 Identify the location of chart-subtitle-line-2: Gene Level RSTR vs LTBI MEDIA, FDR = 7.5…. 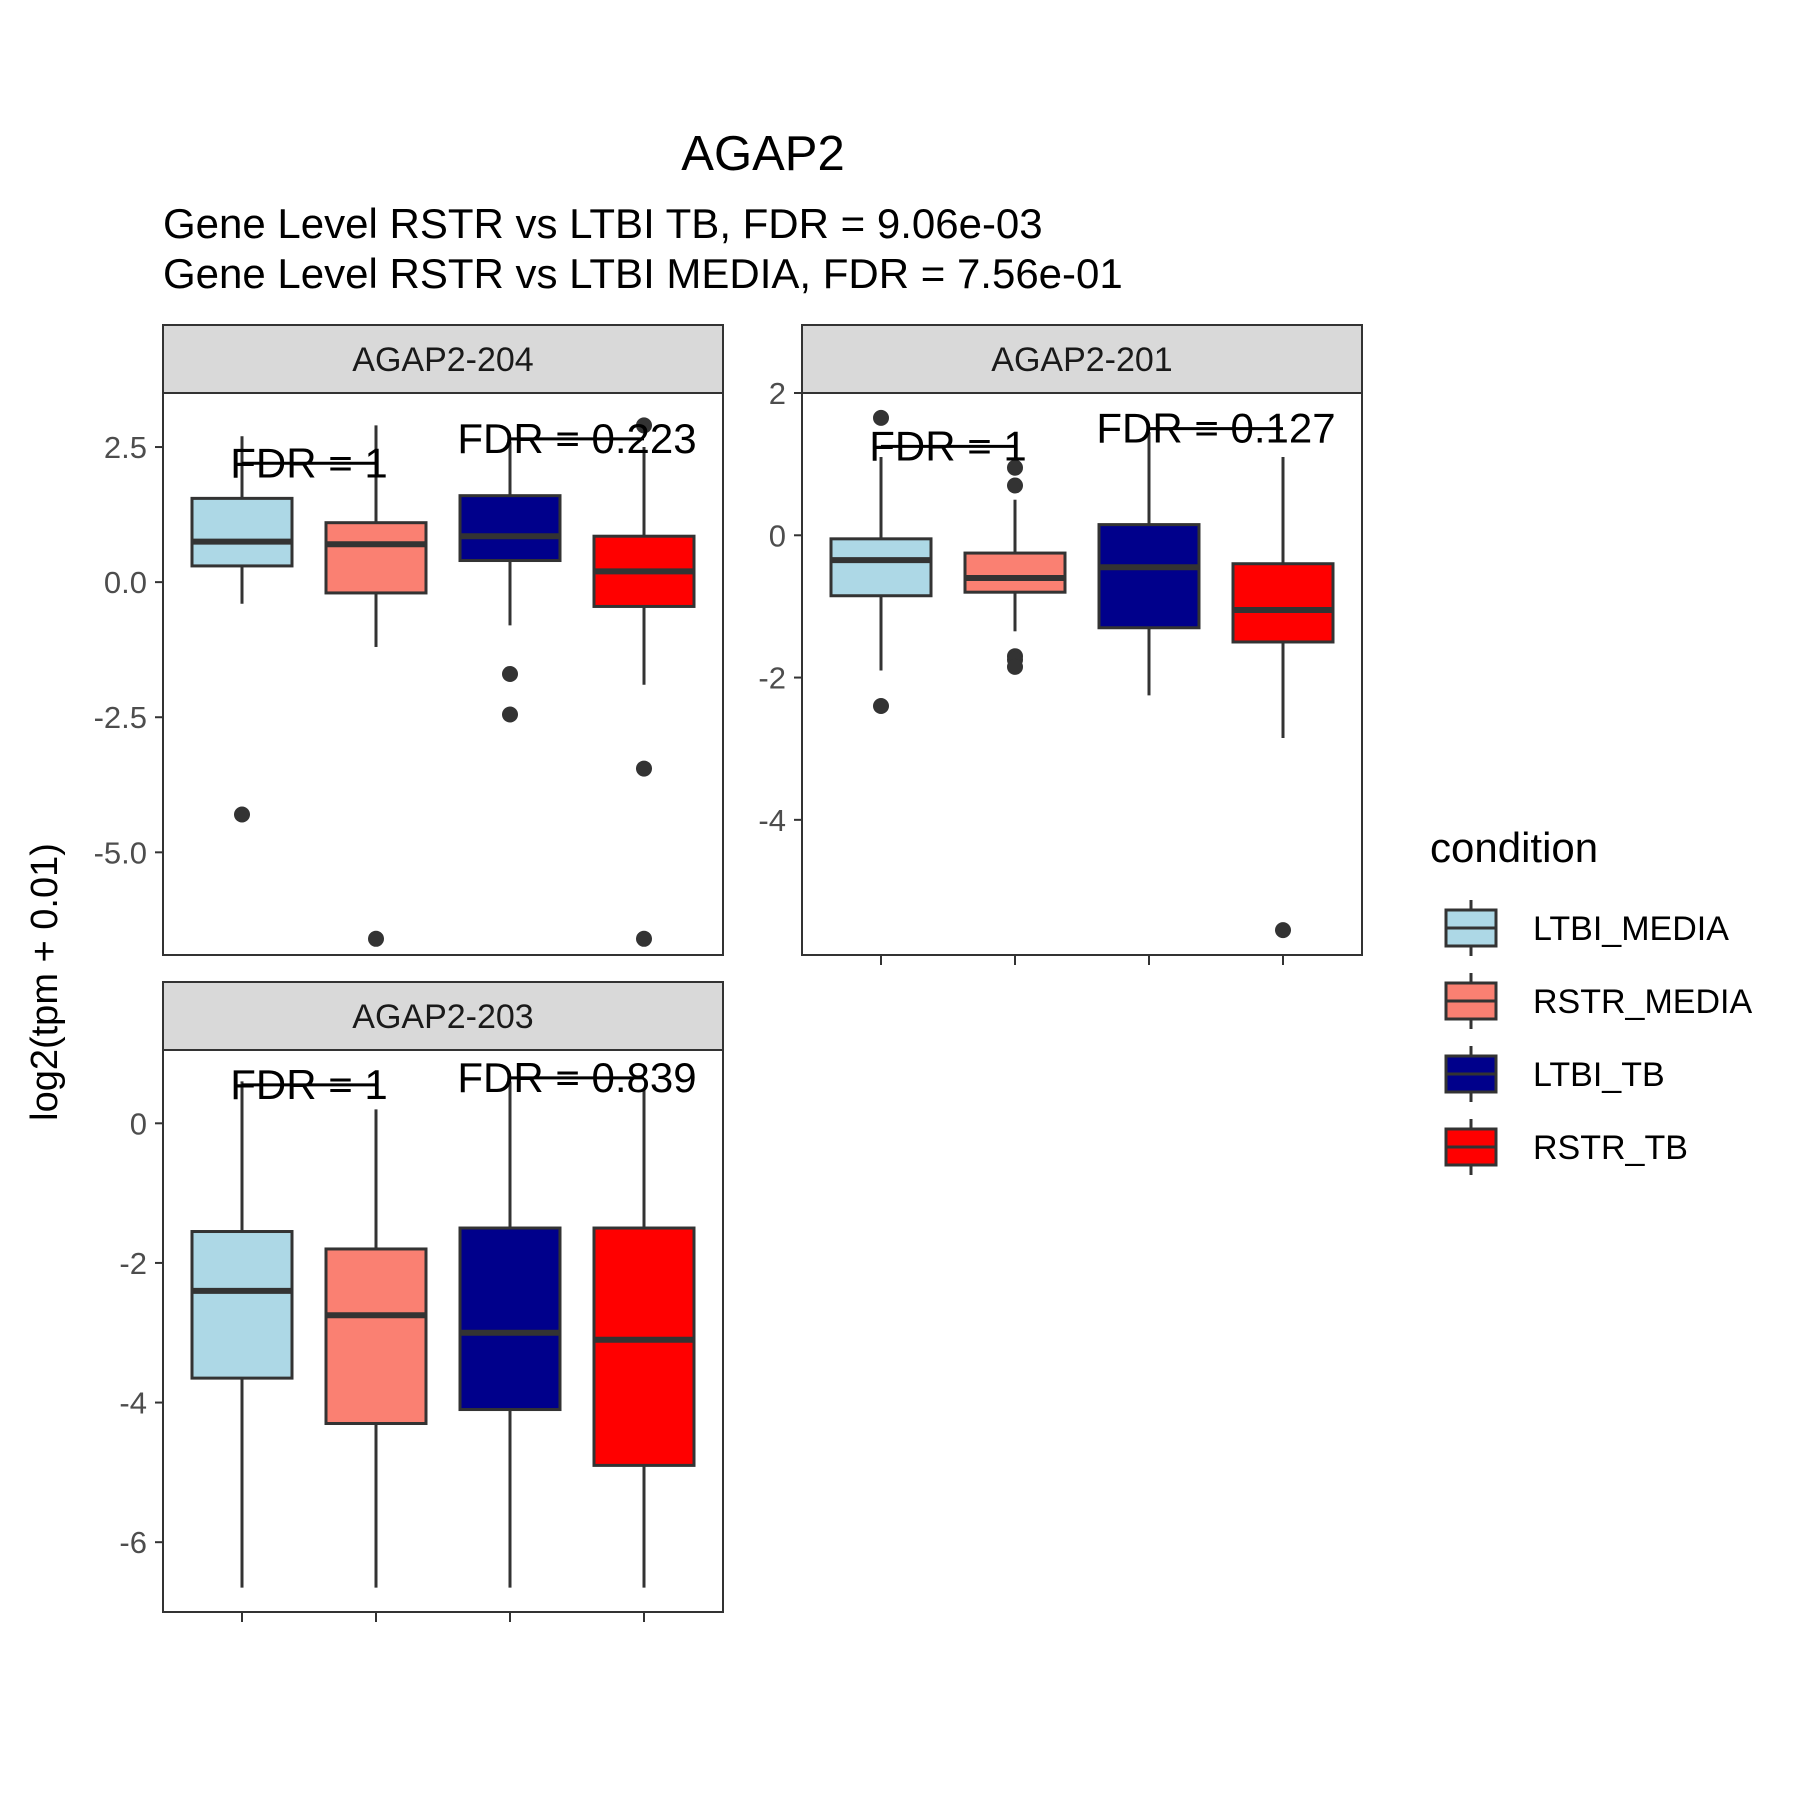
(643, 273).